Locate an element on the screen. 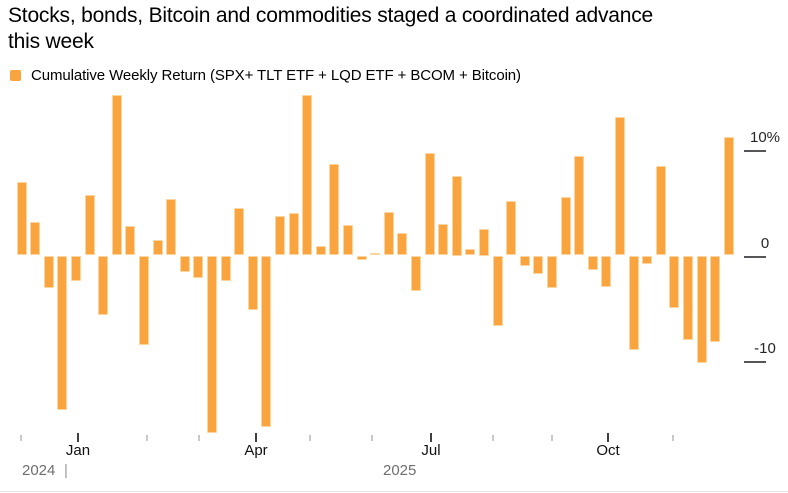 This screenshot has height=493, width=788. legend-swatch-icon is located at coordinates (15, 75).